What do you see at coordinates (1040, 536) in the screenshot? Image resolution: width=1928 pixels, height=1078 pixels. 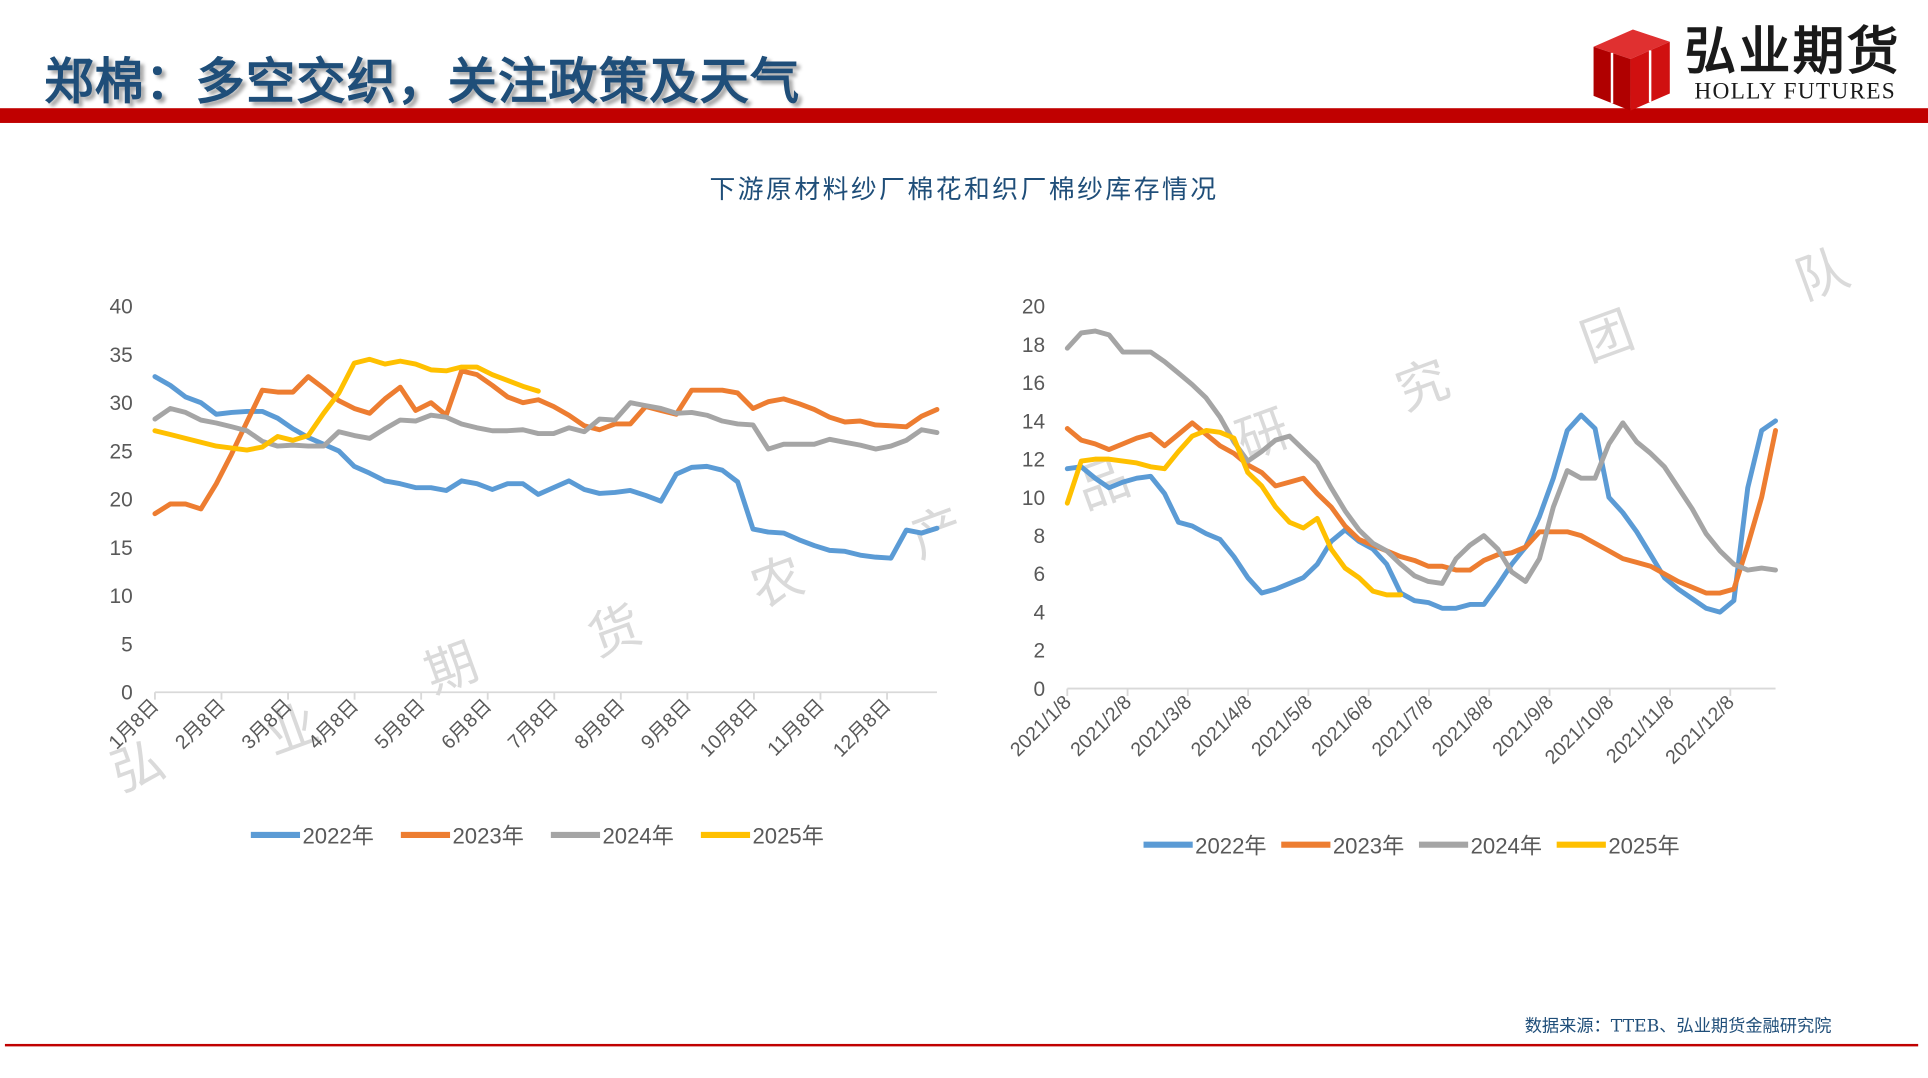 I see `y-tick-label: 8` at bounding box center [1040, 536].